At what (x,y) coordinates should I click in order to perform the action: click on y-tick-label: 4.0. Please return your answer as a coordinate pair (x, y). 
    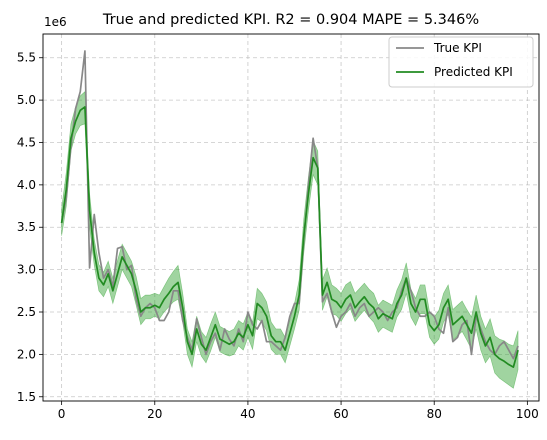
    Looking at the image, I should click on (26, 185).